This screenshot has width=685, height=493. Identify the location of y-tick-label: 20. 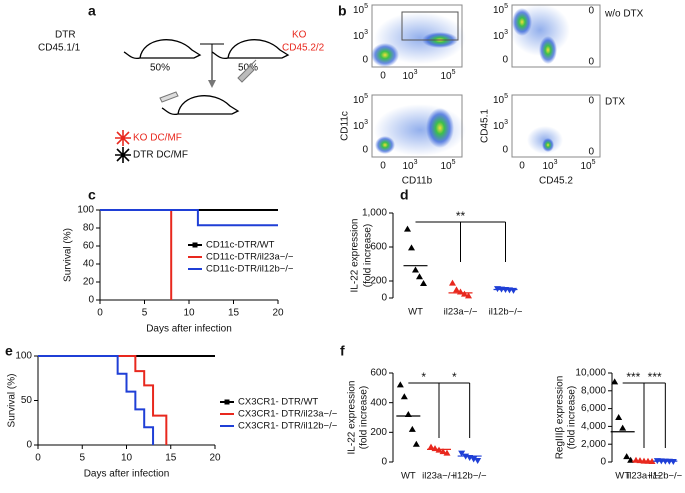
(89, 282).